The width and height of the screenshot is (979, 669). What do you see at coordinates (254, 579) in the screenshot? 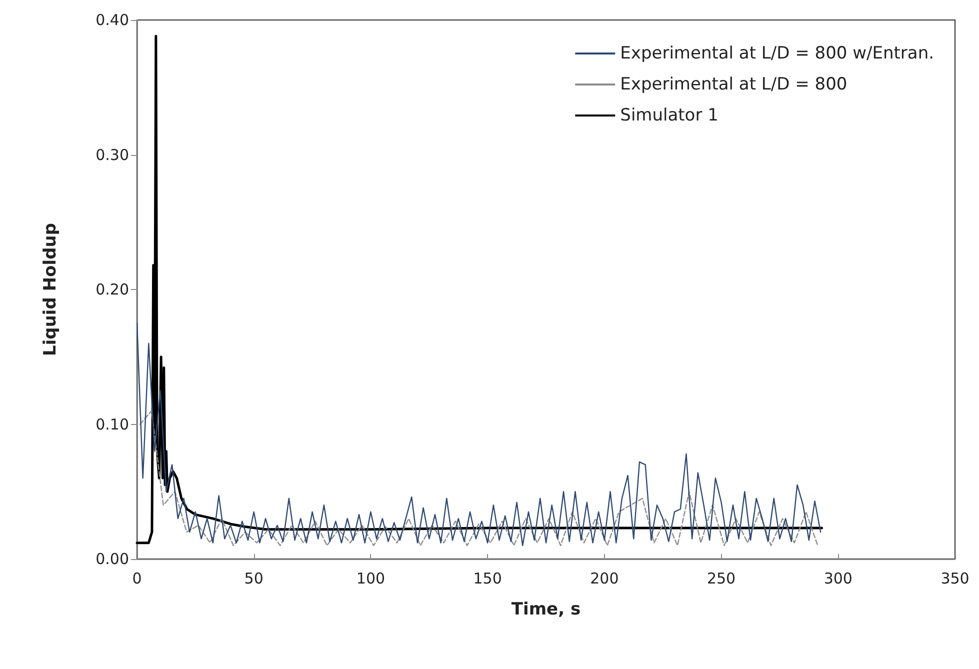
I see `x-tick-label: 50` at bounding box center [254, 579].